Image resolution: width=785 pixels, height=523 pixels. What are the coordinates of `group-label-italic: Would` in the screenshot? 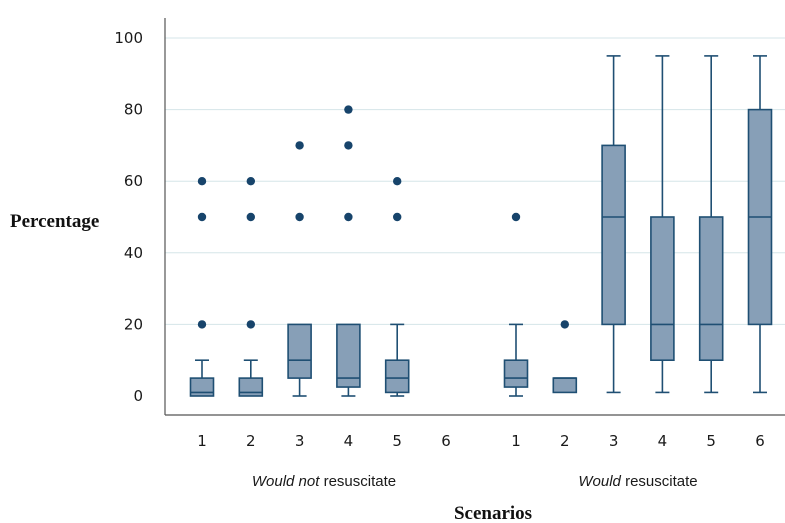 It's located at (599, 481).